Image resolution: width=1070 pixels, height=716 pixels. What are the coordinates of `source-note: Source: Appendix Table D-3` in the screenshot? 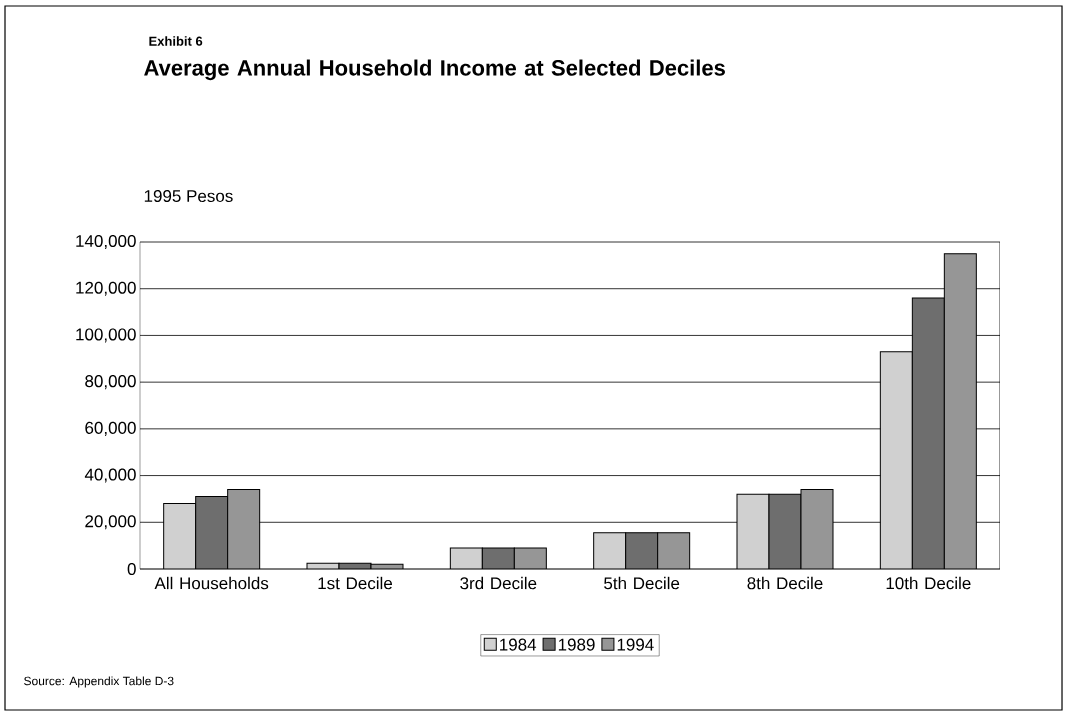 It's located at (99, 682).